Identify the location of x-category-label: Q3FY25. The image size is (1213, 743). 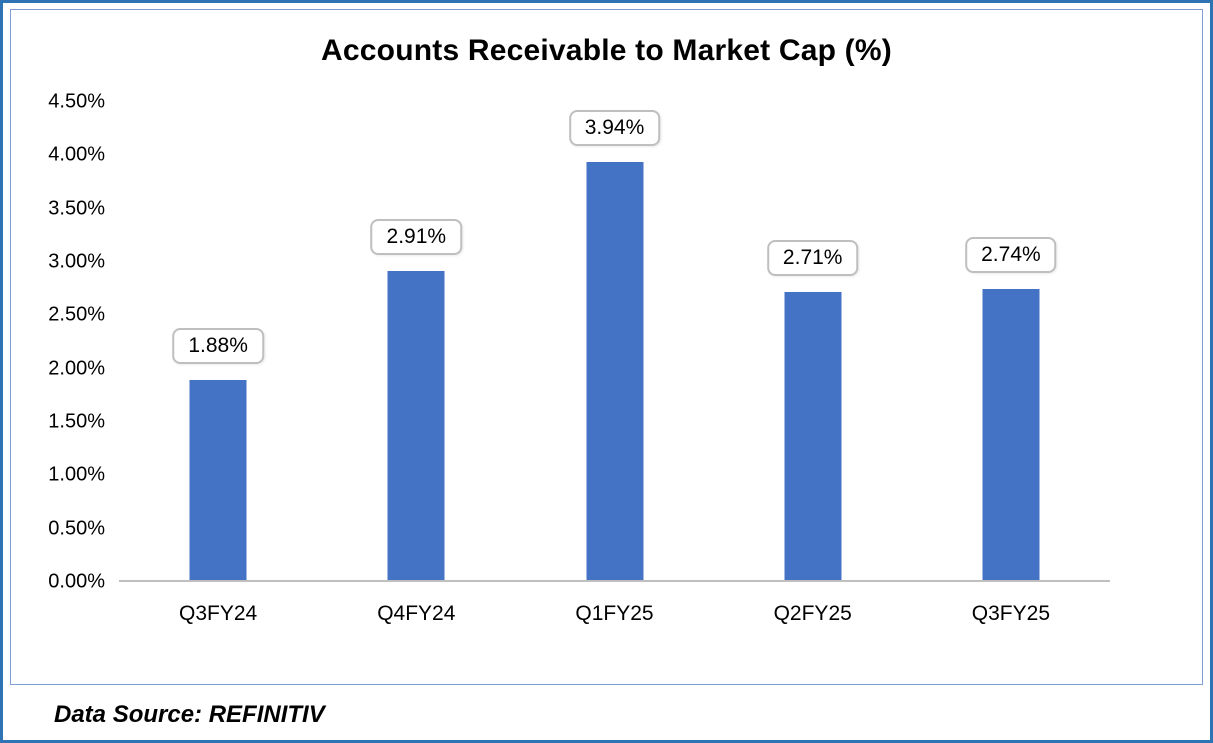
(1011, 613).